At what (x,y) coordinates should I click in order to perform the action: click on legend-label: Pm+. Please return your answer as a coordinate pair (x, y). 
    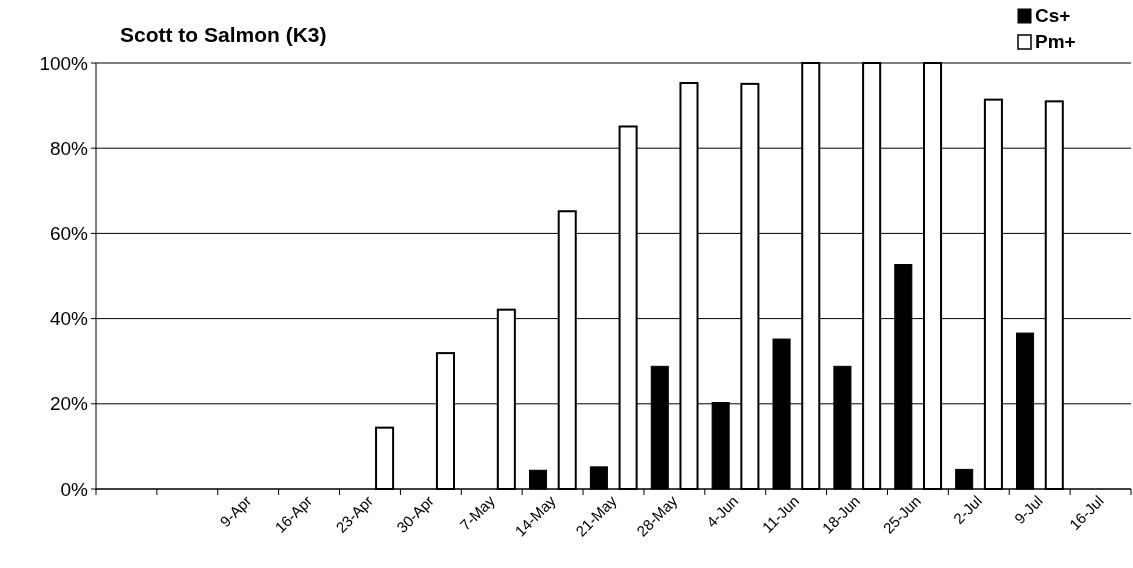
    Looking at the image, I should click on (1055, 41).